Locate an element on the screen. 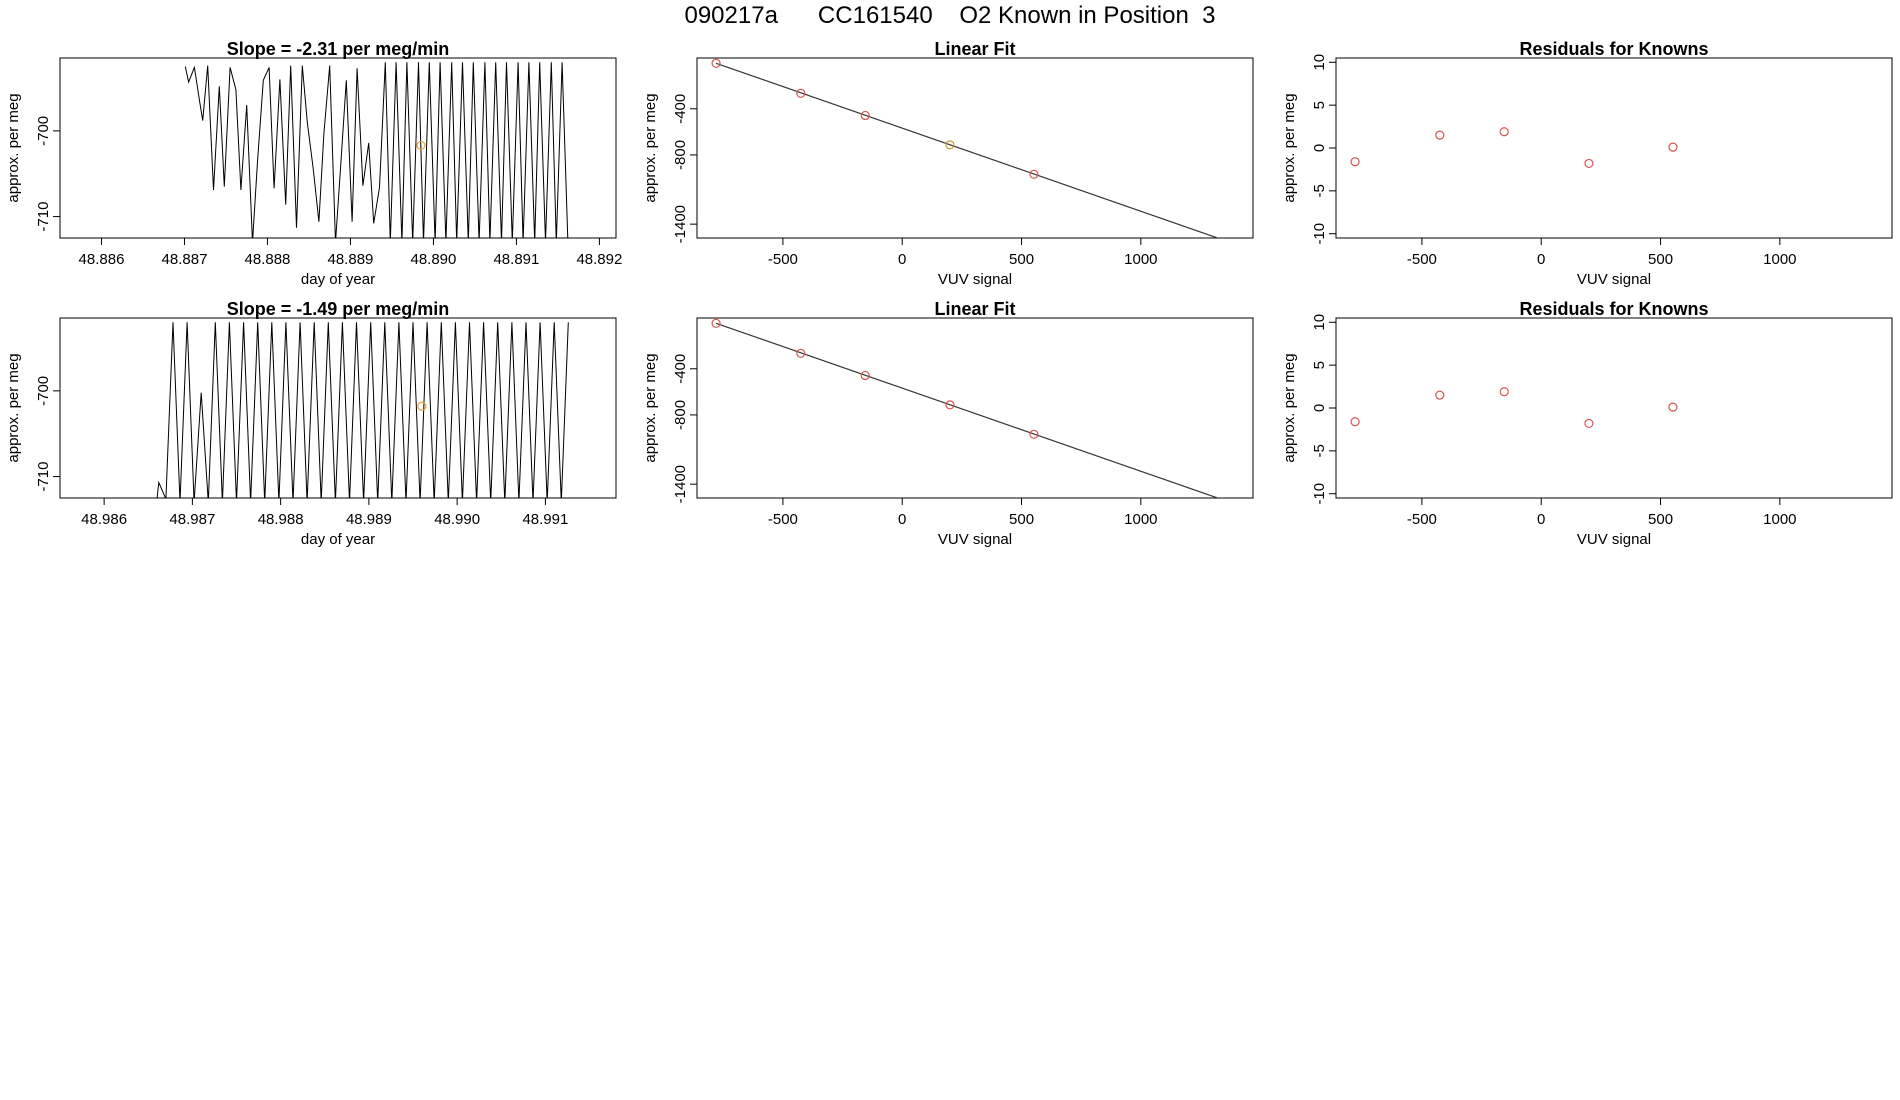  chart-1-xtick-label: 48.890 is located at coordinates (433, 259).